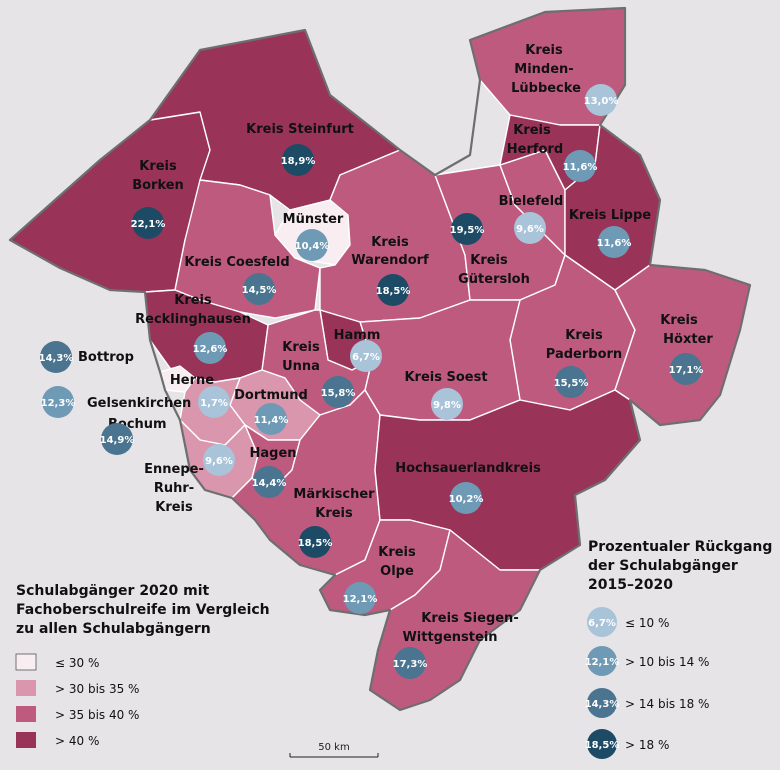  What do you see at coordinates (219, 460) in the screenshot?
I see `bubble-ennepe-ruhr-kreis: 9,6%` at bounding box center [219, 460].